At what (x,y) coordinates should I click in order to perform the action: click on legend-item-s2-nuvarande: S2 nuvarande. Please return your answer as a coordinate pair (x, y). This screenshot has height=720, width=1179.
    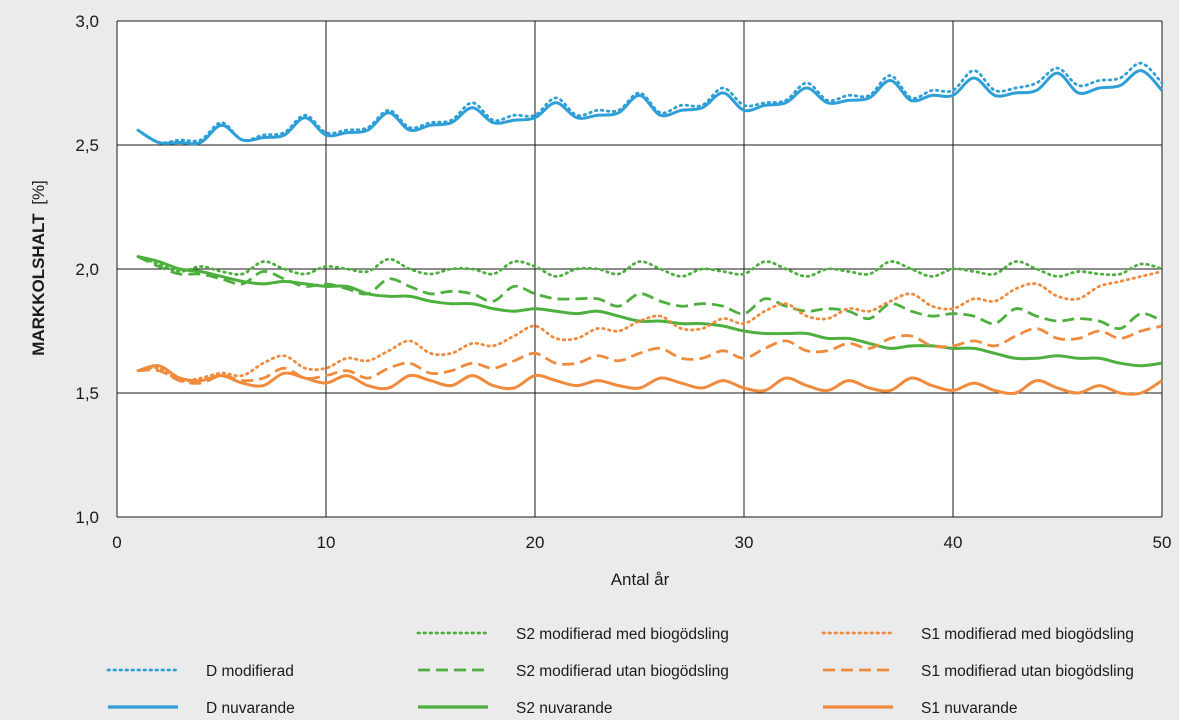
    Looking at the image, I should click on (515, 708).